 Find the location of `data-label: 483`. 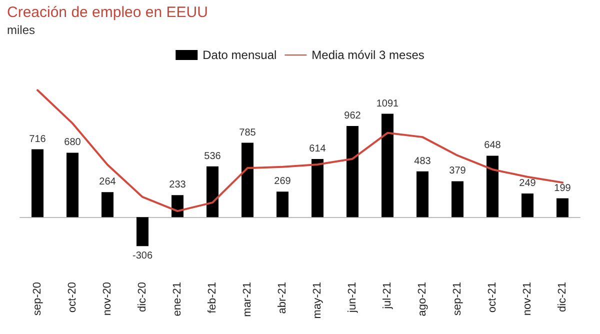

data-label: 483 is located at coordinates (423, 161).